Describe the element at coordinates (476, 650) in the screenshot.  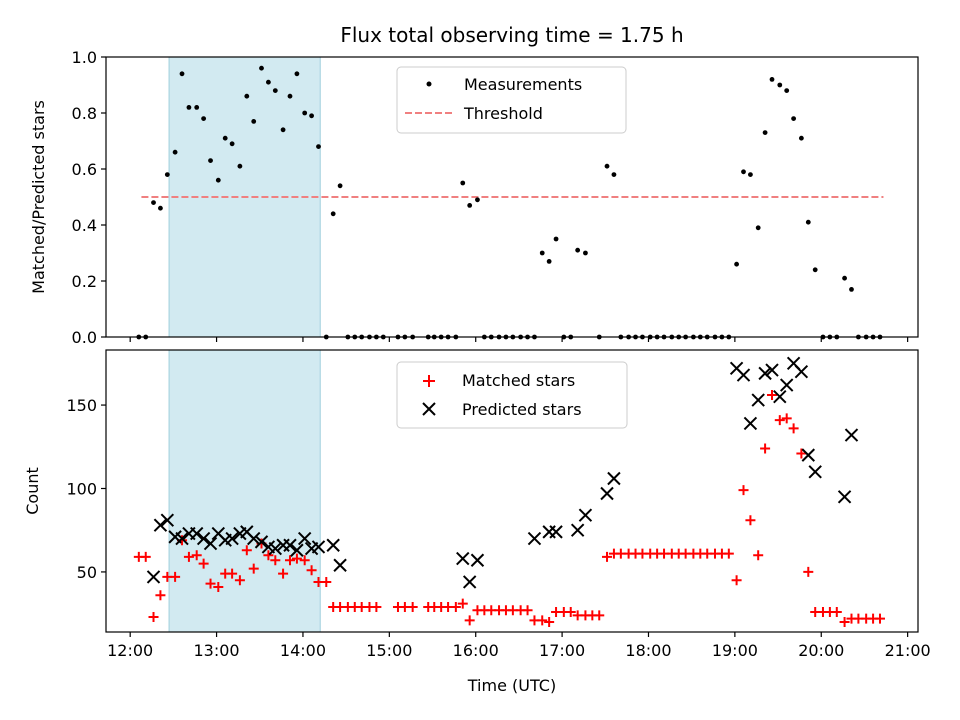
I see `x-tick-label: 16:00` at that location.